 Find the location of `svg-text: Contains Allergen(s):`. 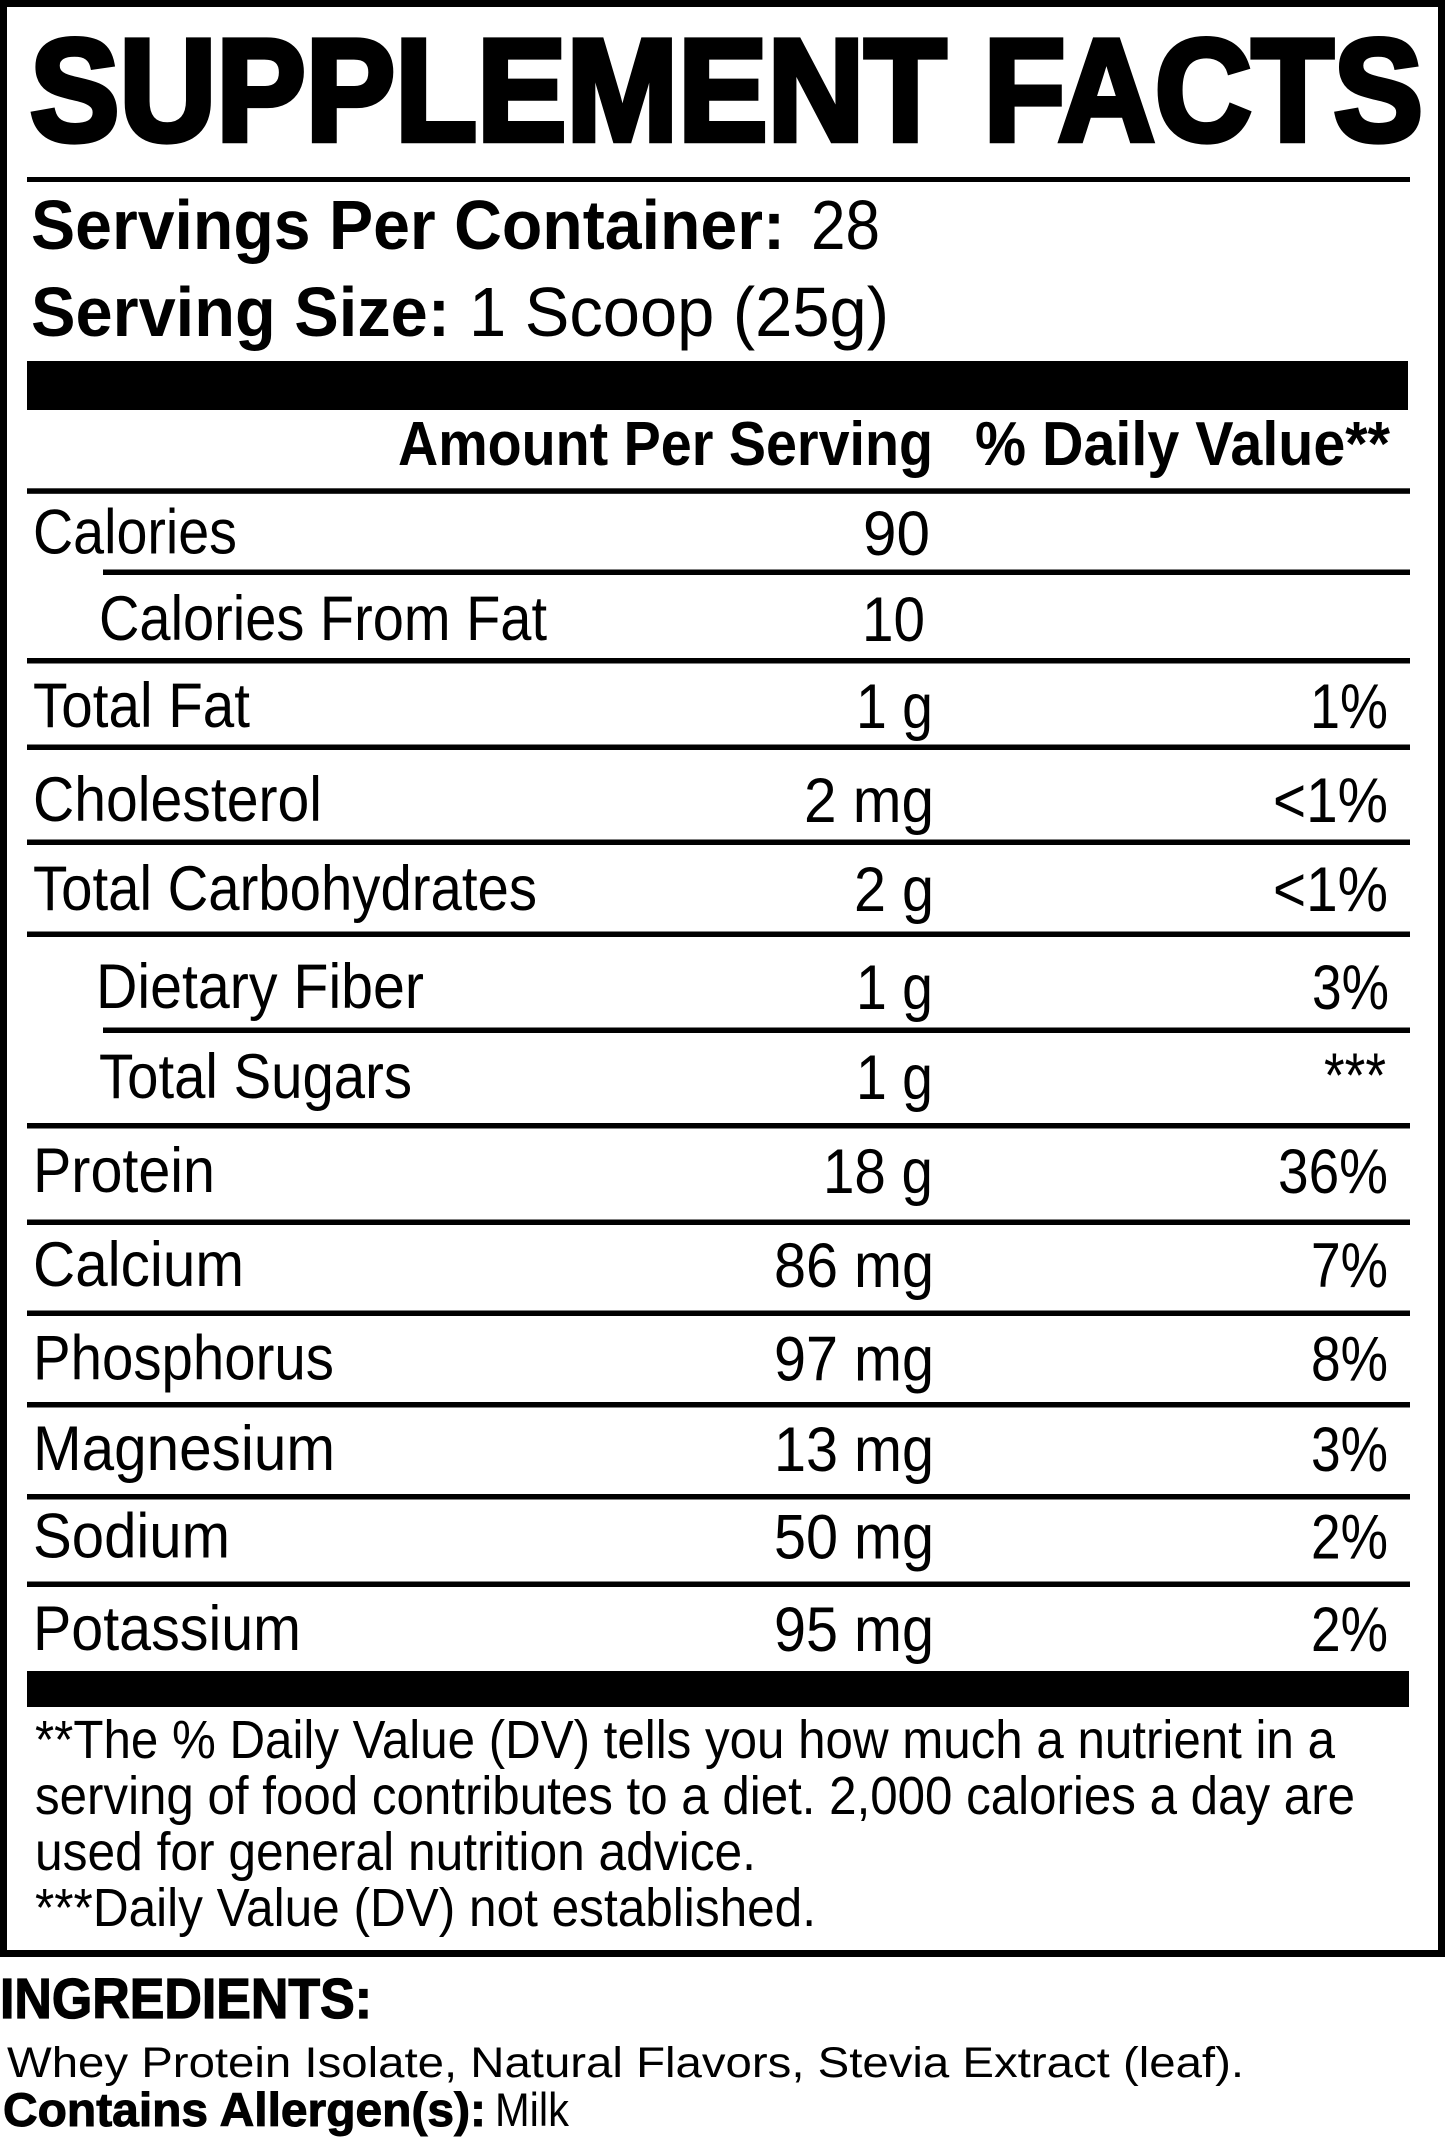

svg-text: Contains Allergen(s): is located at coordinates (244, 2109).